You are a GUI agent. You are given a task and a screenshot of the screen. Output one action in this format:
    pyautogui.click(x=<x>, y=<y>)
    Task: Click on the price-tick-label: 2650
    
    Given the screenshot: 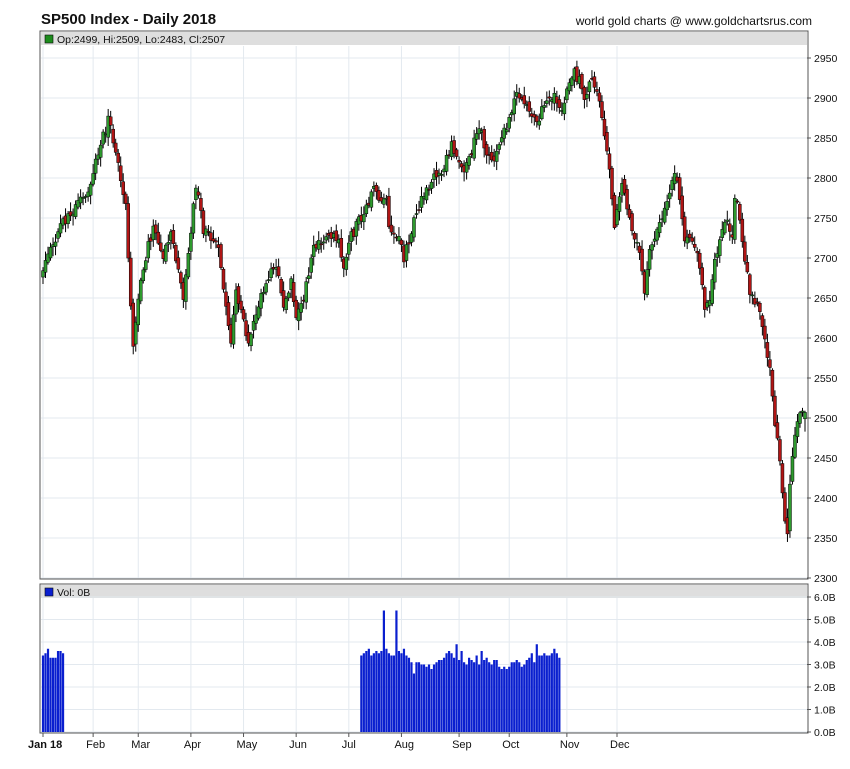 What is the action you would take?
    pyautogui.click(x=826, y=299)
    